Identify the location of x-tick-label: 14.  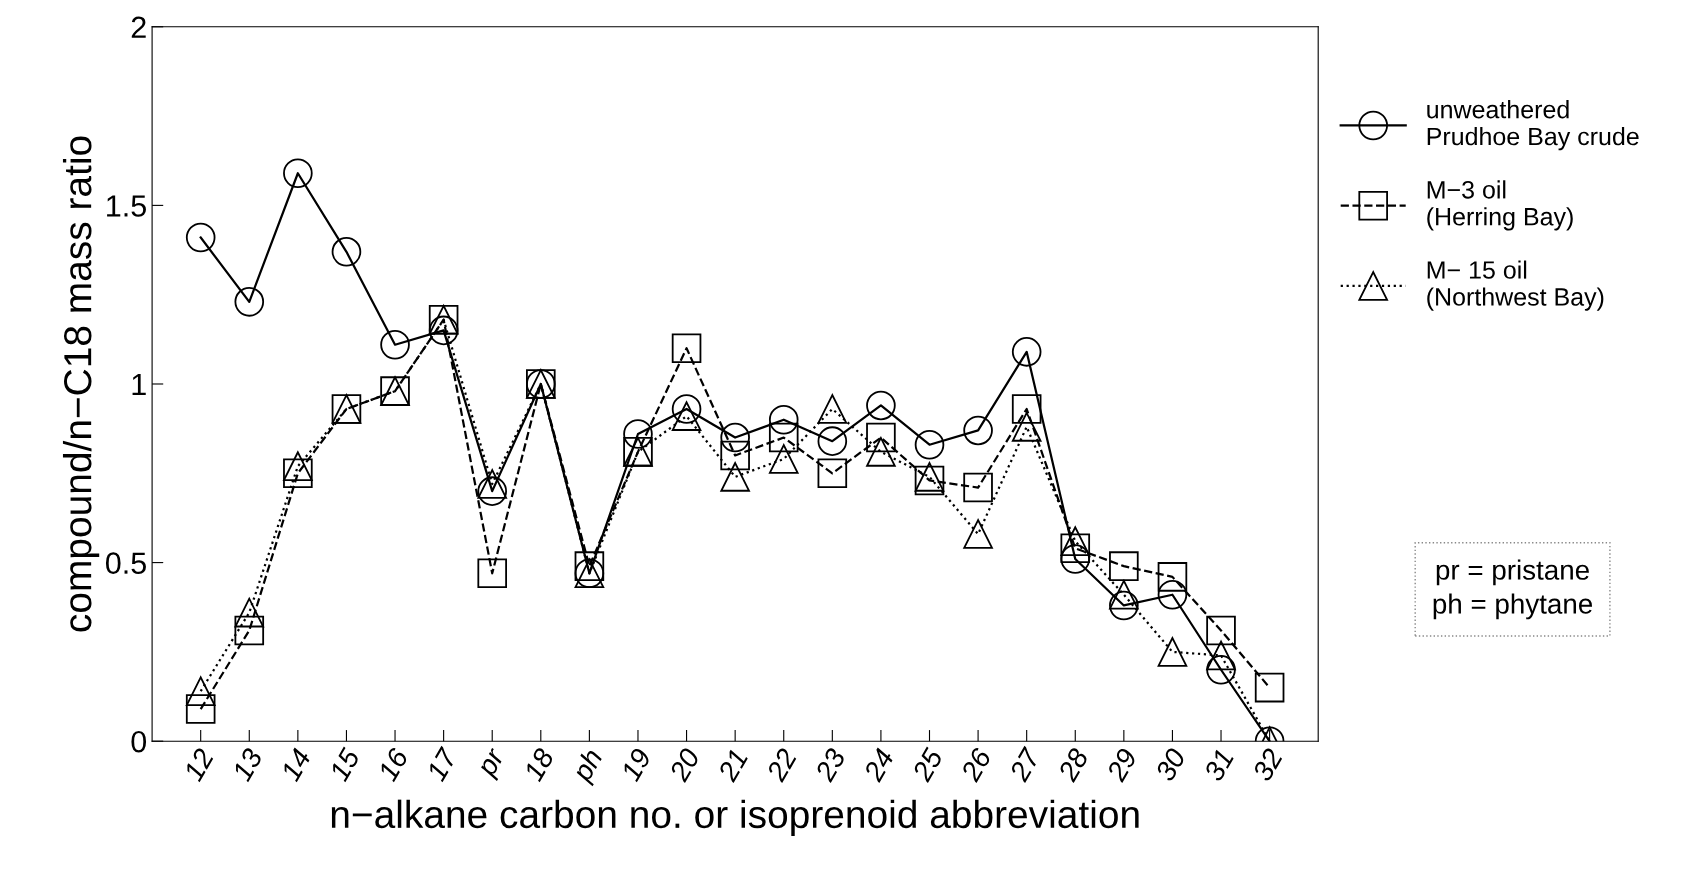
(296, 765).